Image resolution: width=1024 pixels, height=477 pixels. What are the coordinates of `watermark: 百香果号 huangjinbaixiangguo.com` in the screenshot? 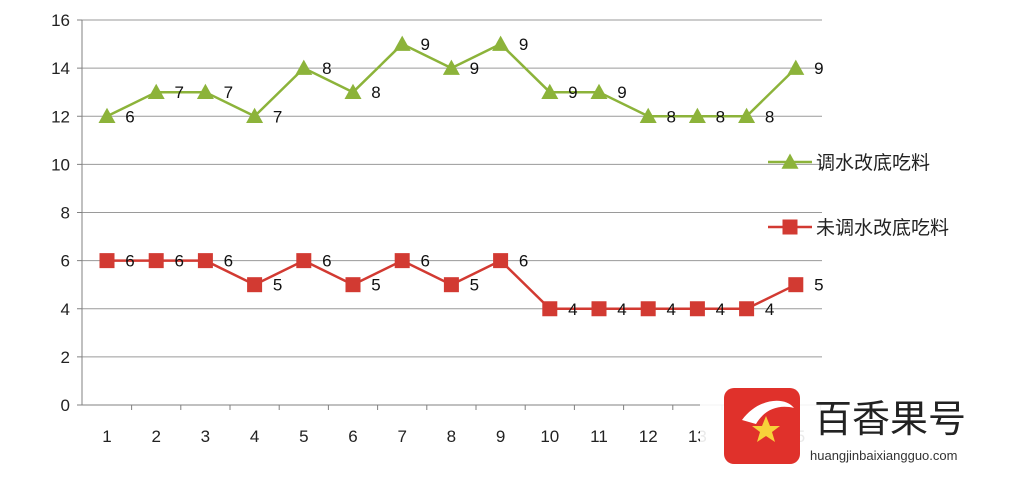 It's located at (862, 423).